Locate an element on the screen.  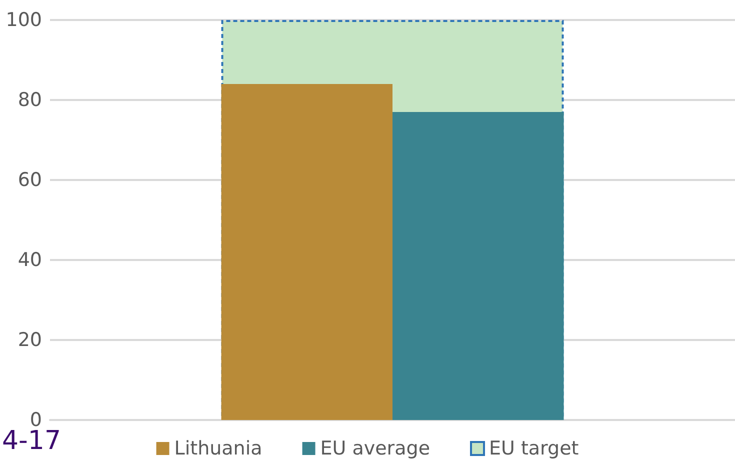
y-tick-label: 60 is located at coordinates (30, 180).